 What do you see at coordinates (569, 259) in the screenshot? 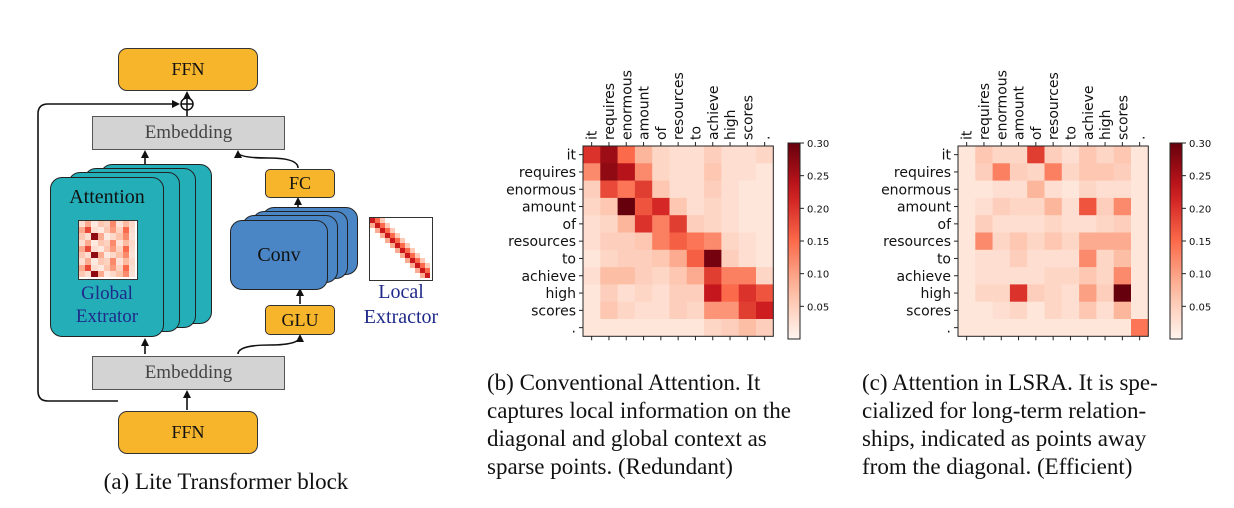
I see `conv-attn-ytick-label: to` at bounding box center [569, 259].